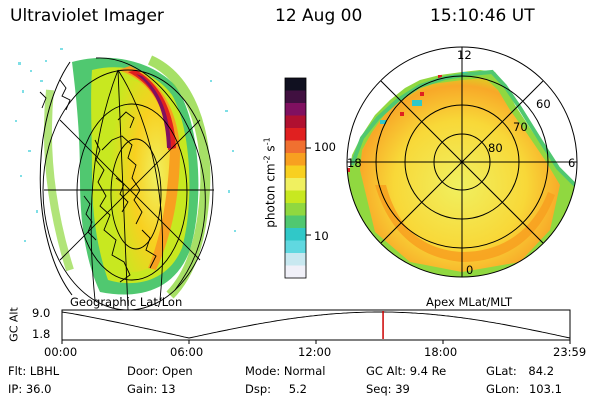 This screenshot has height=400, width=600. What do you see at coordinates (388, 389) in the screenshot?
I see `info-seq: Seq: 39` at bounding box center [388, 389].